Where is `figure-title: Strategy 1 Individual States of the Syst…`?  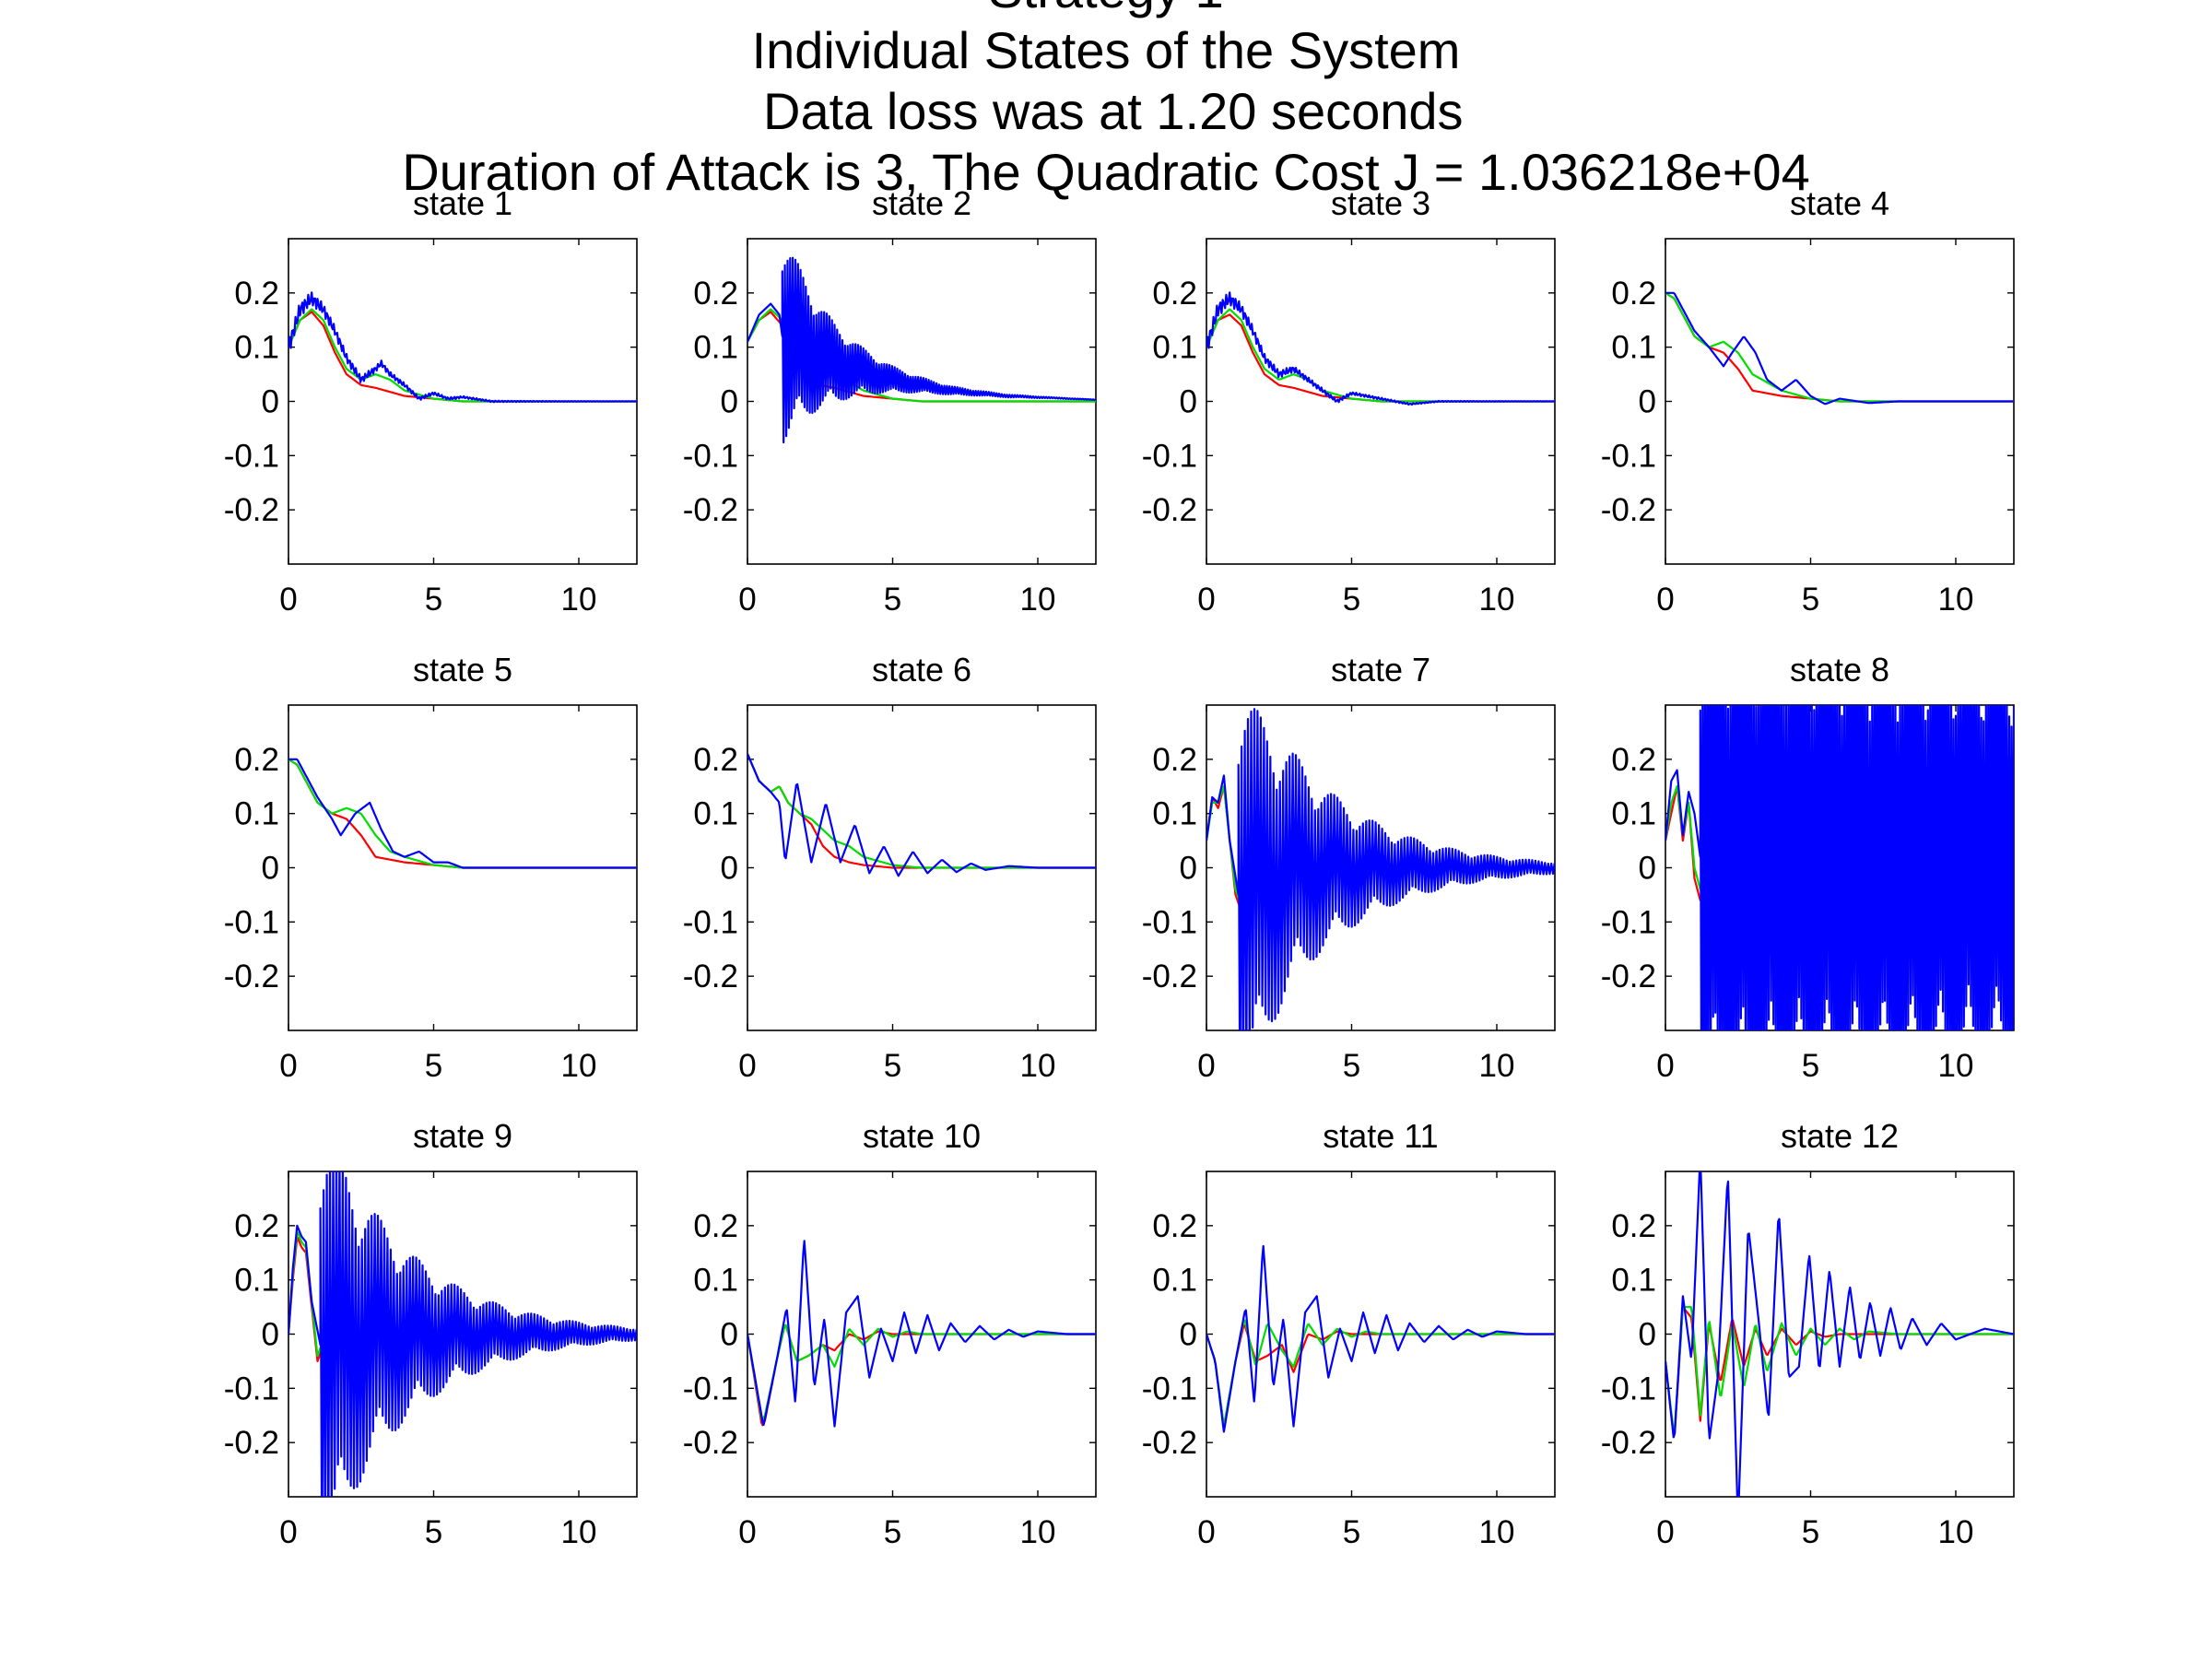 figure-title: Strategy 1 Individual States of the Syst… is located at coordinates (1105, 100).